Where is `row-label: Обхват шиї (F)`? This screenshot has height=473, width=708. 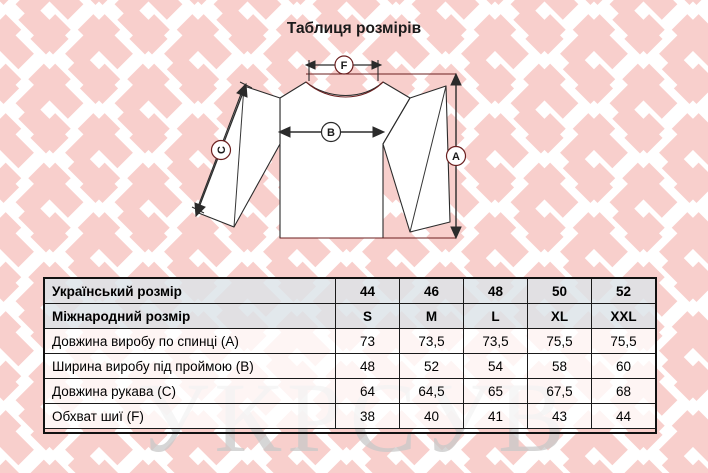
row-label: Обхват шиї (F) is located at coordinates (190, 416).